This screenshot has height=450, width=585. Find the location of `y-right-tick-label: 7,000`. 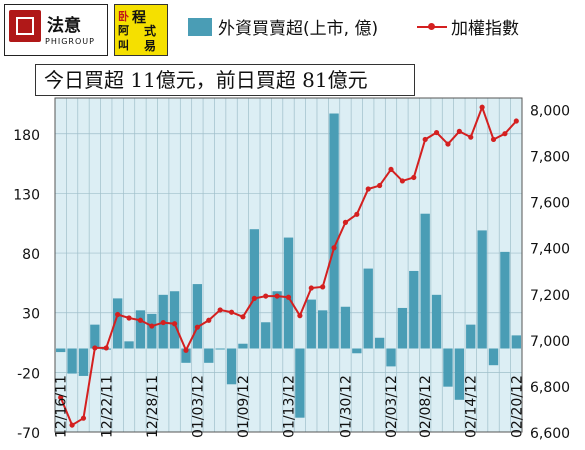

y-right-tick-label: 7,000 is located at coordinates (550, 342).